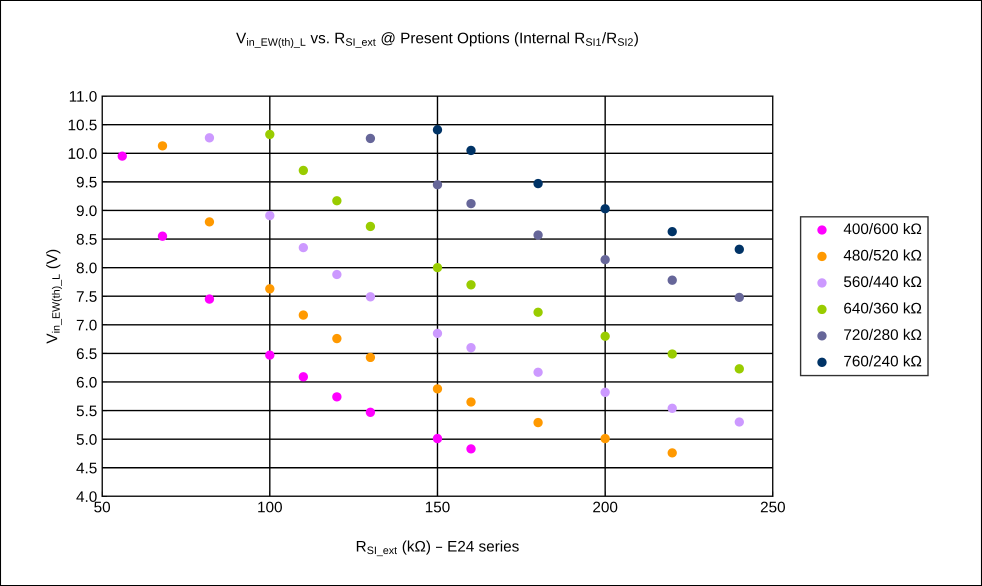 The height and width of the screenshot is (586, 982). Describe the element at coordinates (438, 507) in the screenshot. I see `x-tick-label: 150` at that location.